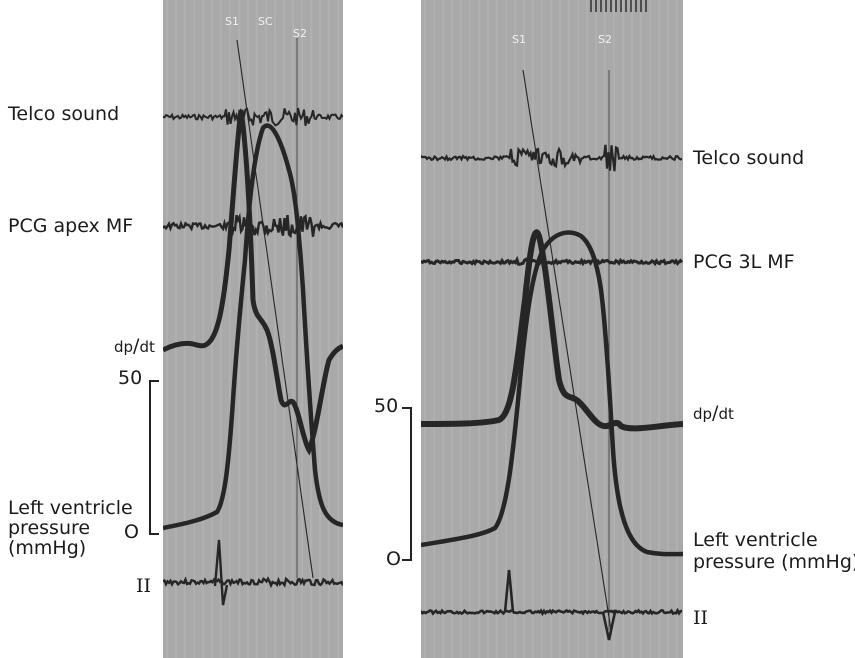 The image size is (855, 658). I want to click on left-s1-timing-line, so click(275, 309).